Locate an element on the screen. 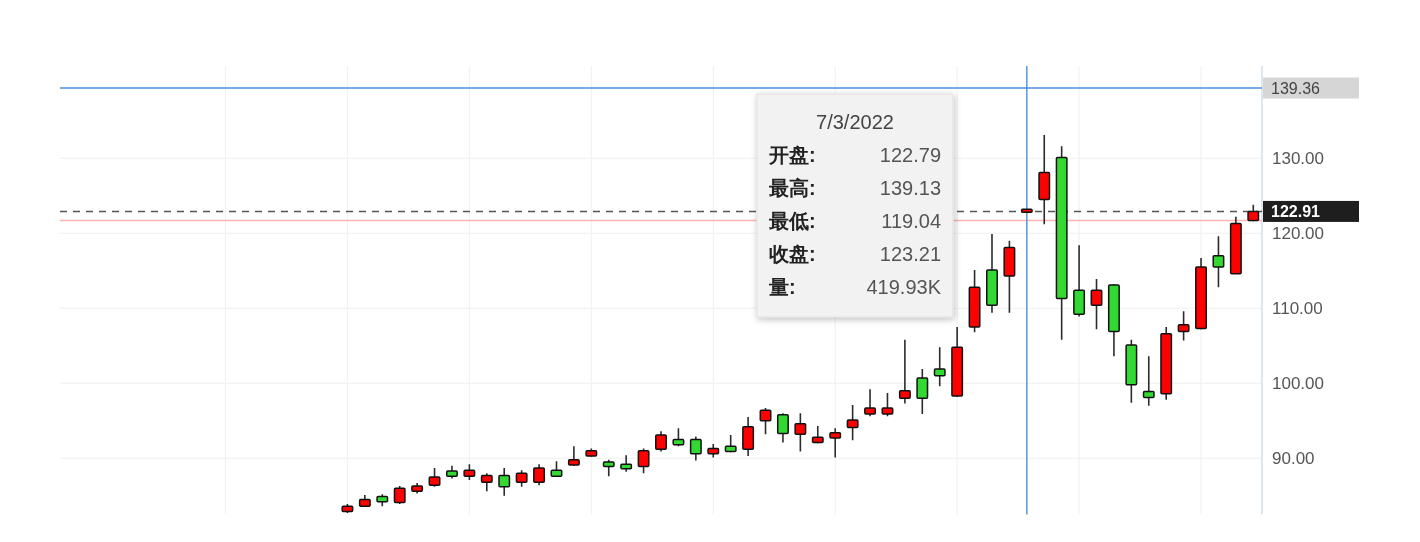 This screenshot has width=1420, height=542. annotation: 收盘: is located at coordinates (792, 254).